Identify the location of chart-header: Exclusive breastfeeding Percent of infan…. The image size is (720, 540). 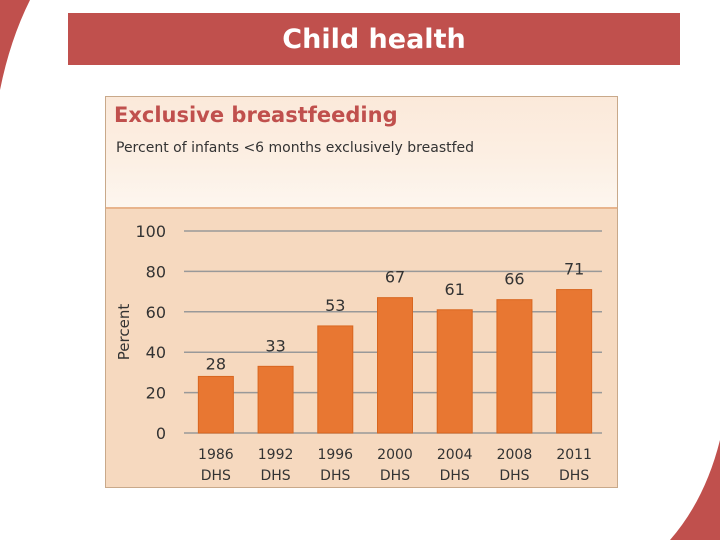
(361, 153).